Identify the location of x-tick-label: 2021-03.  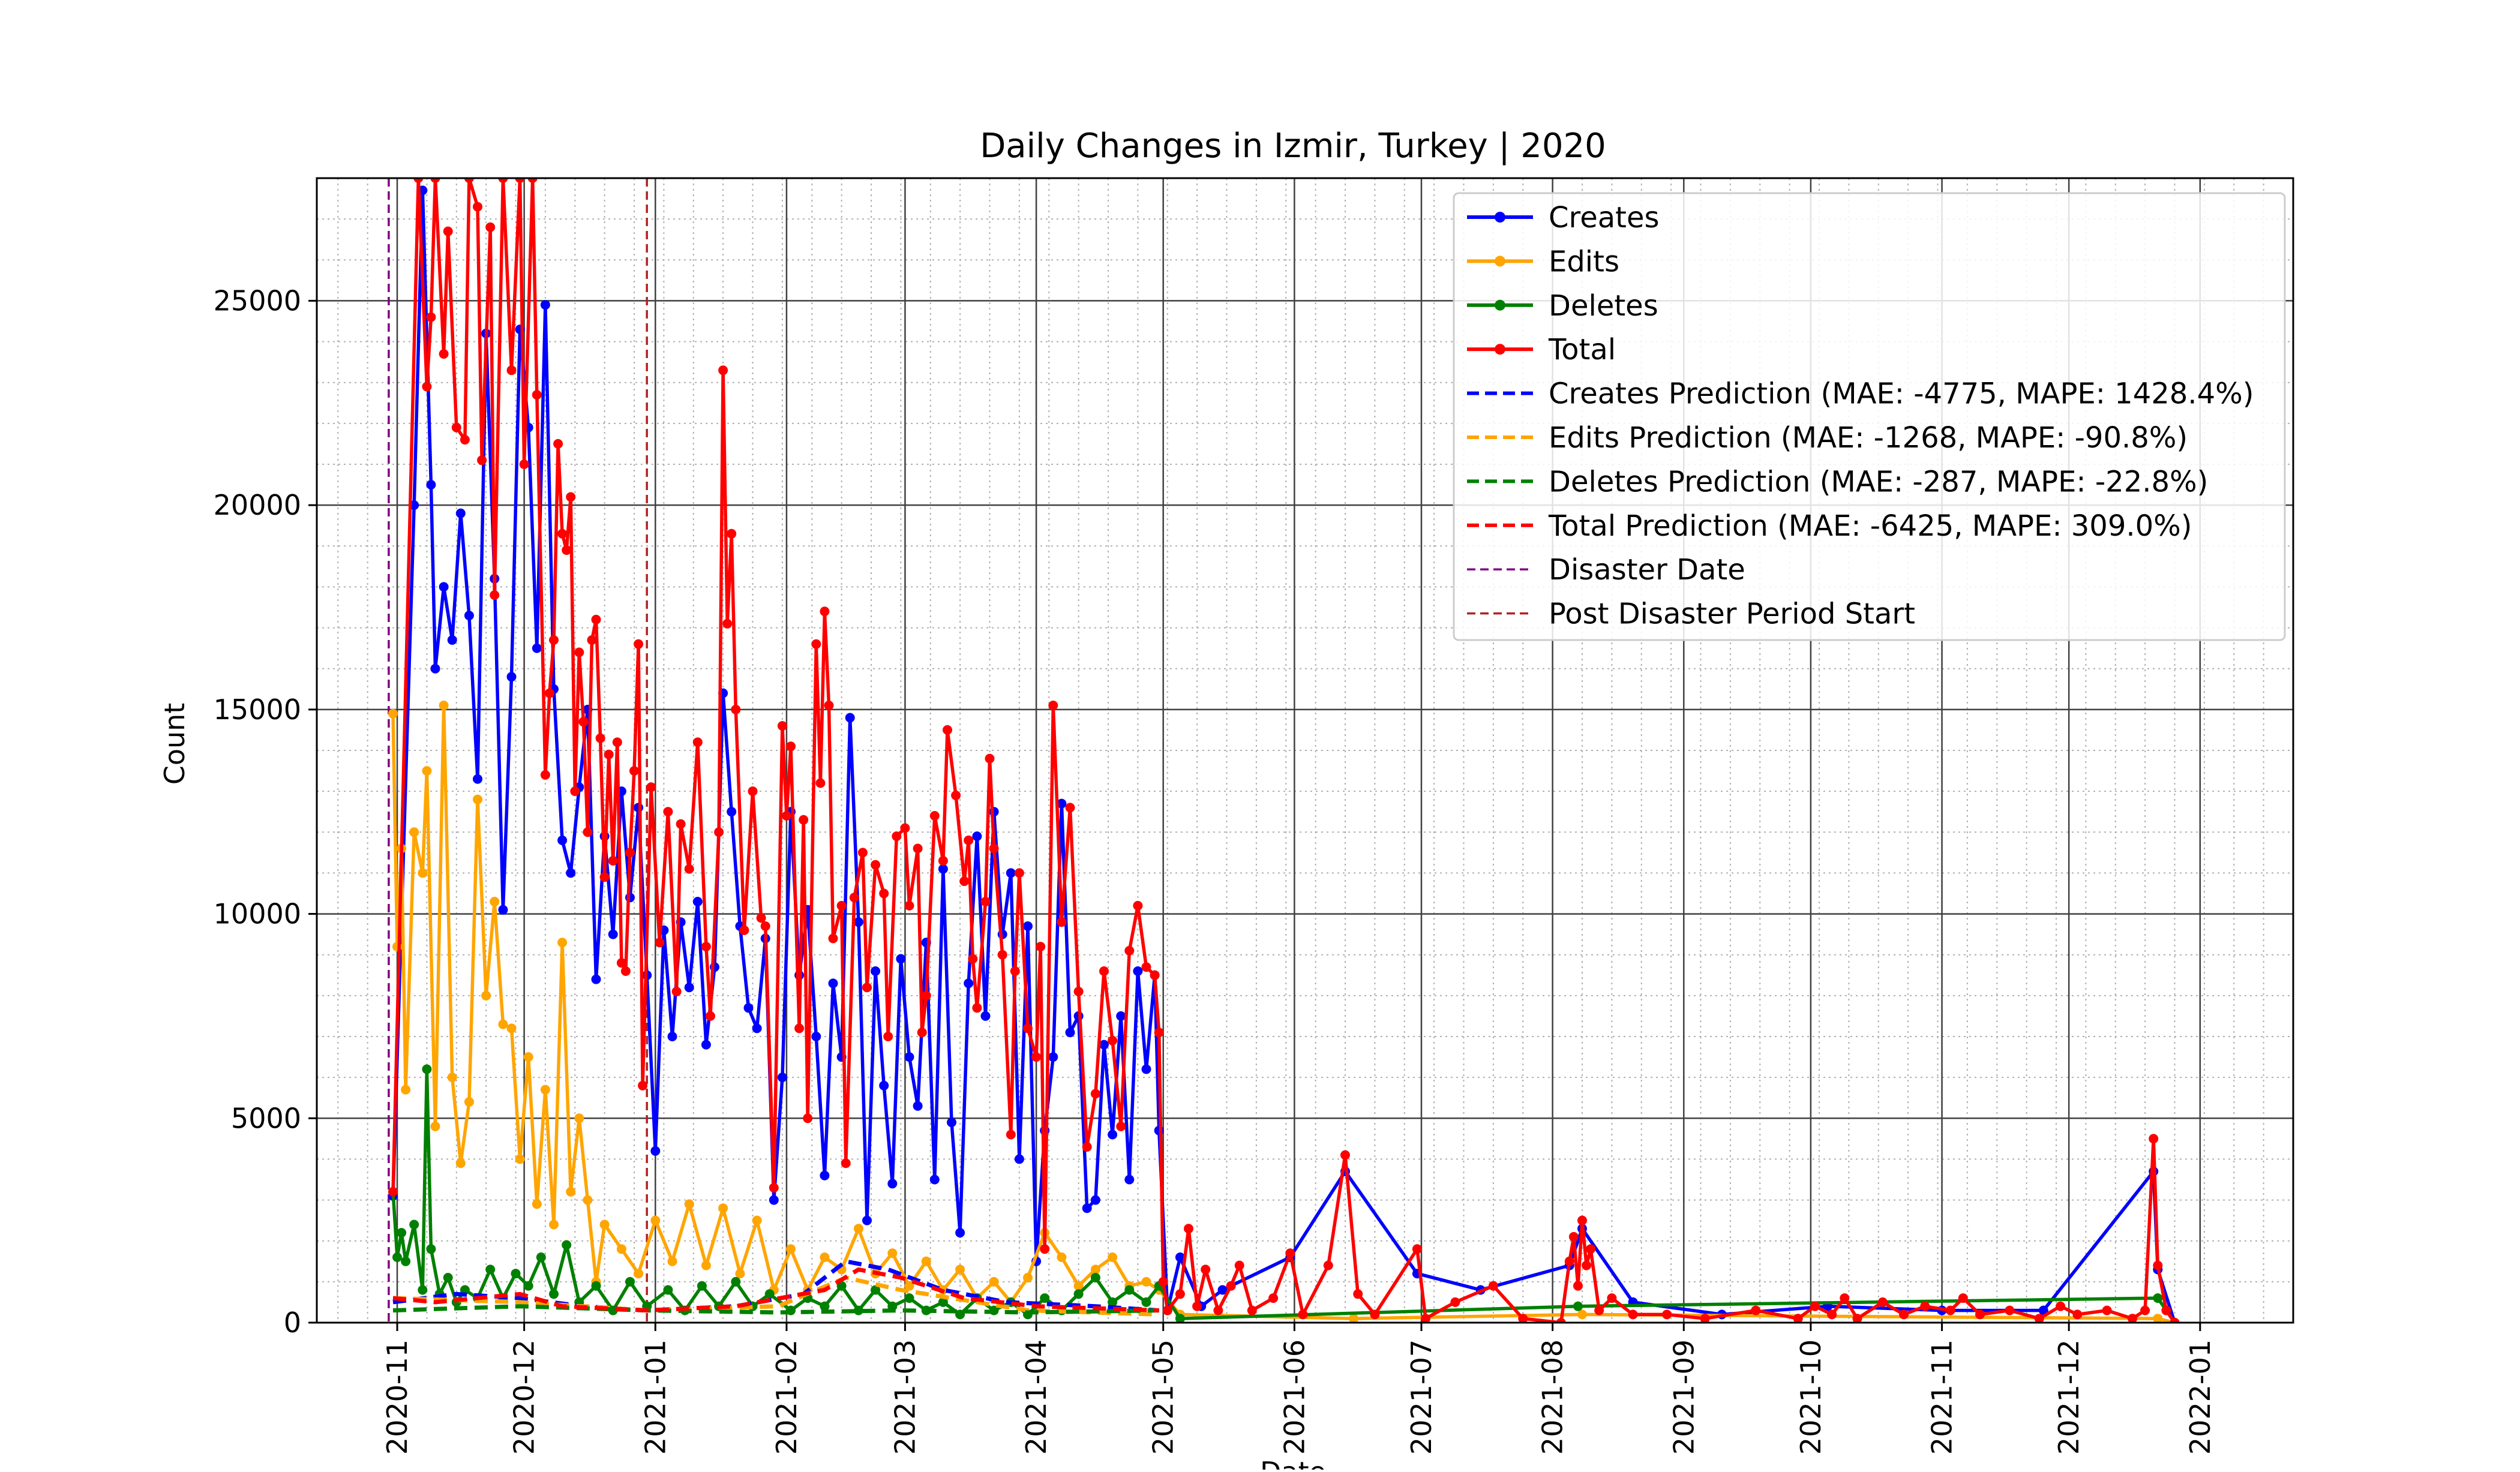
(905, 1397).